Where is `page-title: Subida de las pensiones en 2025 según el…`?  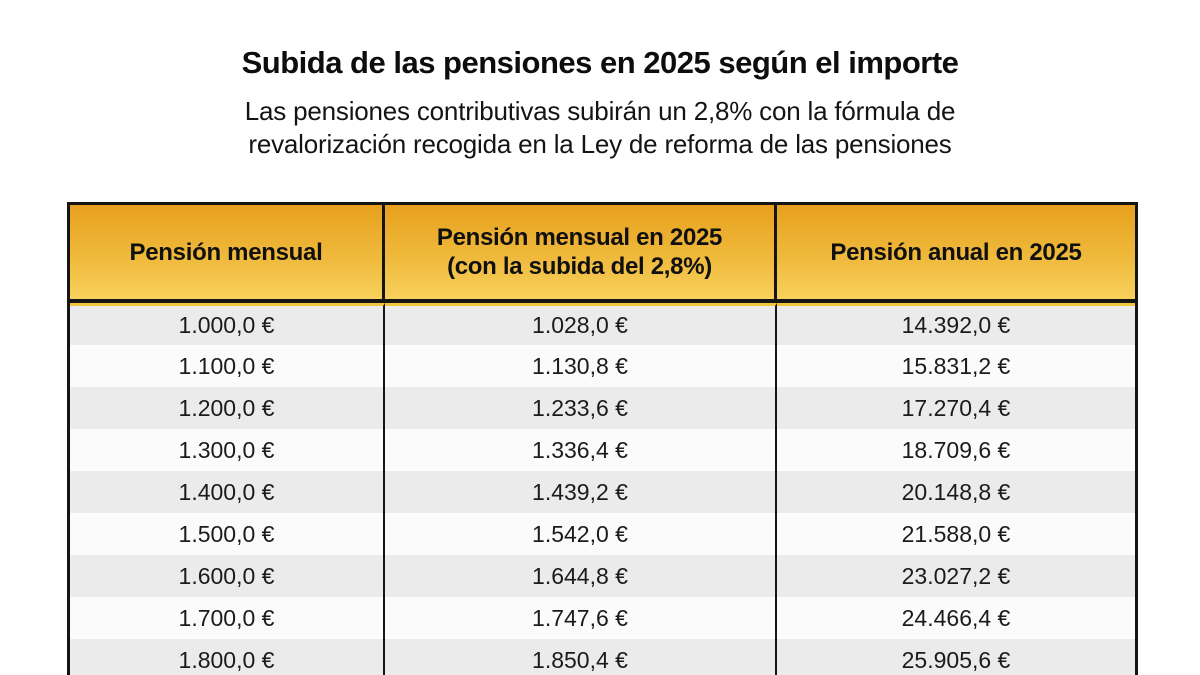
page-title: Subida de las pensiones en 2025 según el… is located at coordinates (600, 62).